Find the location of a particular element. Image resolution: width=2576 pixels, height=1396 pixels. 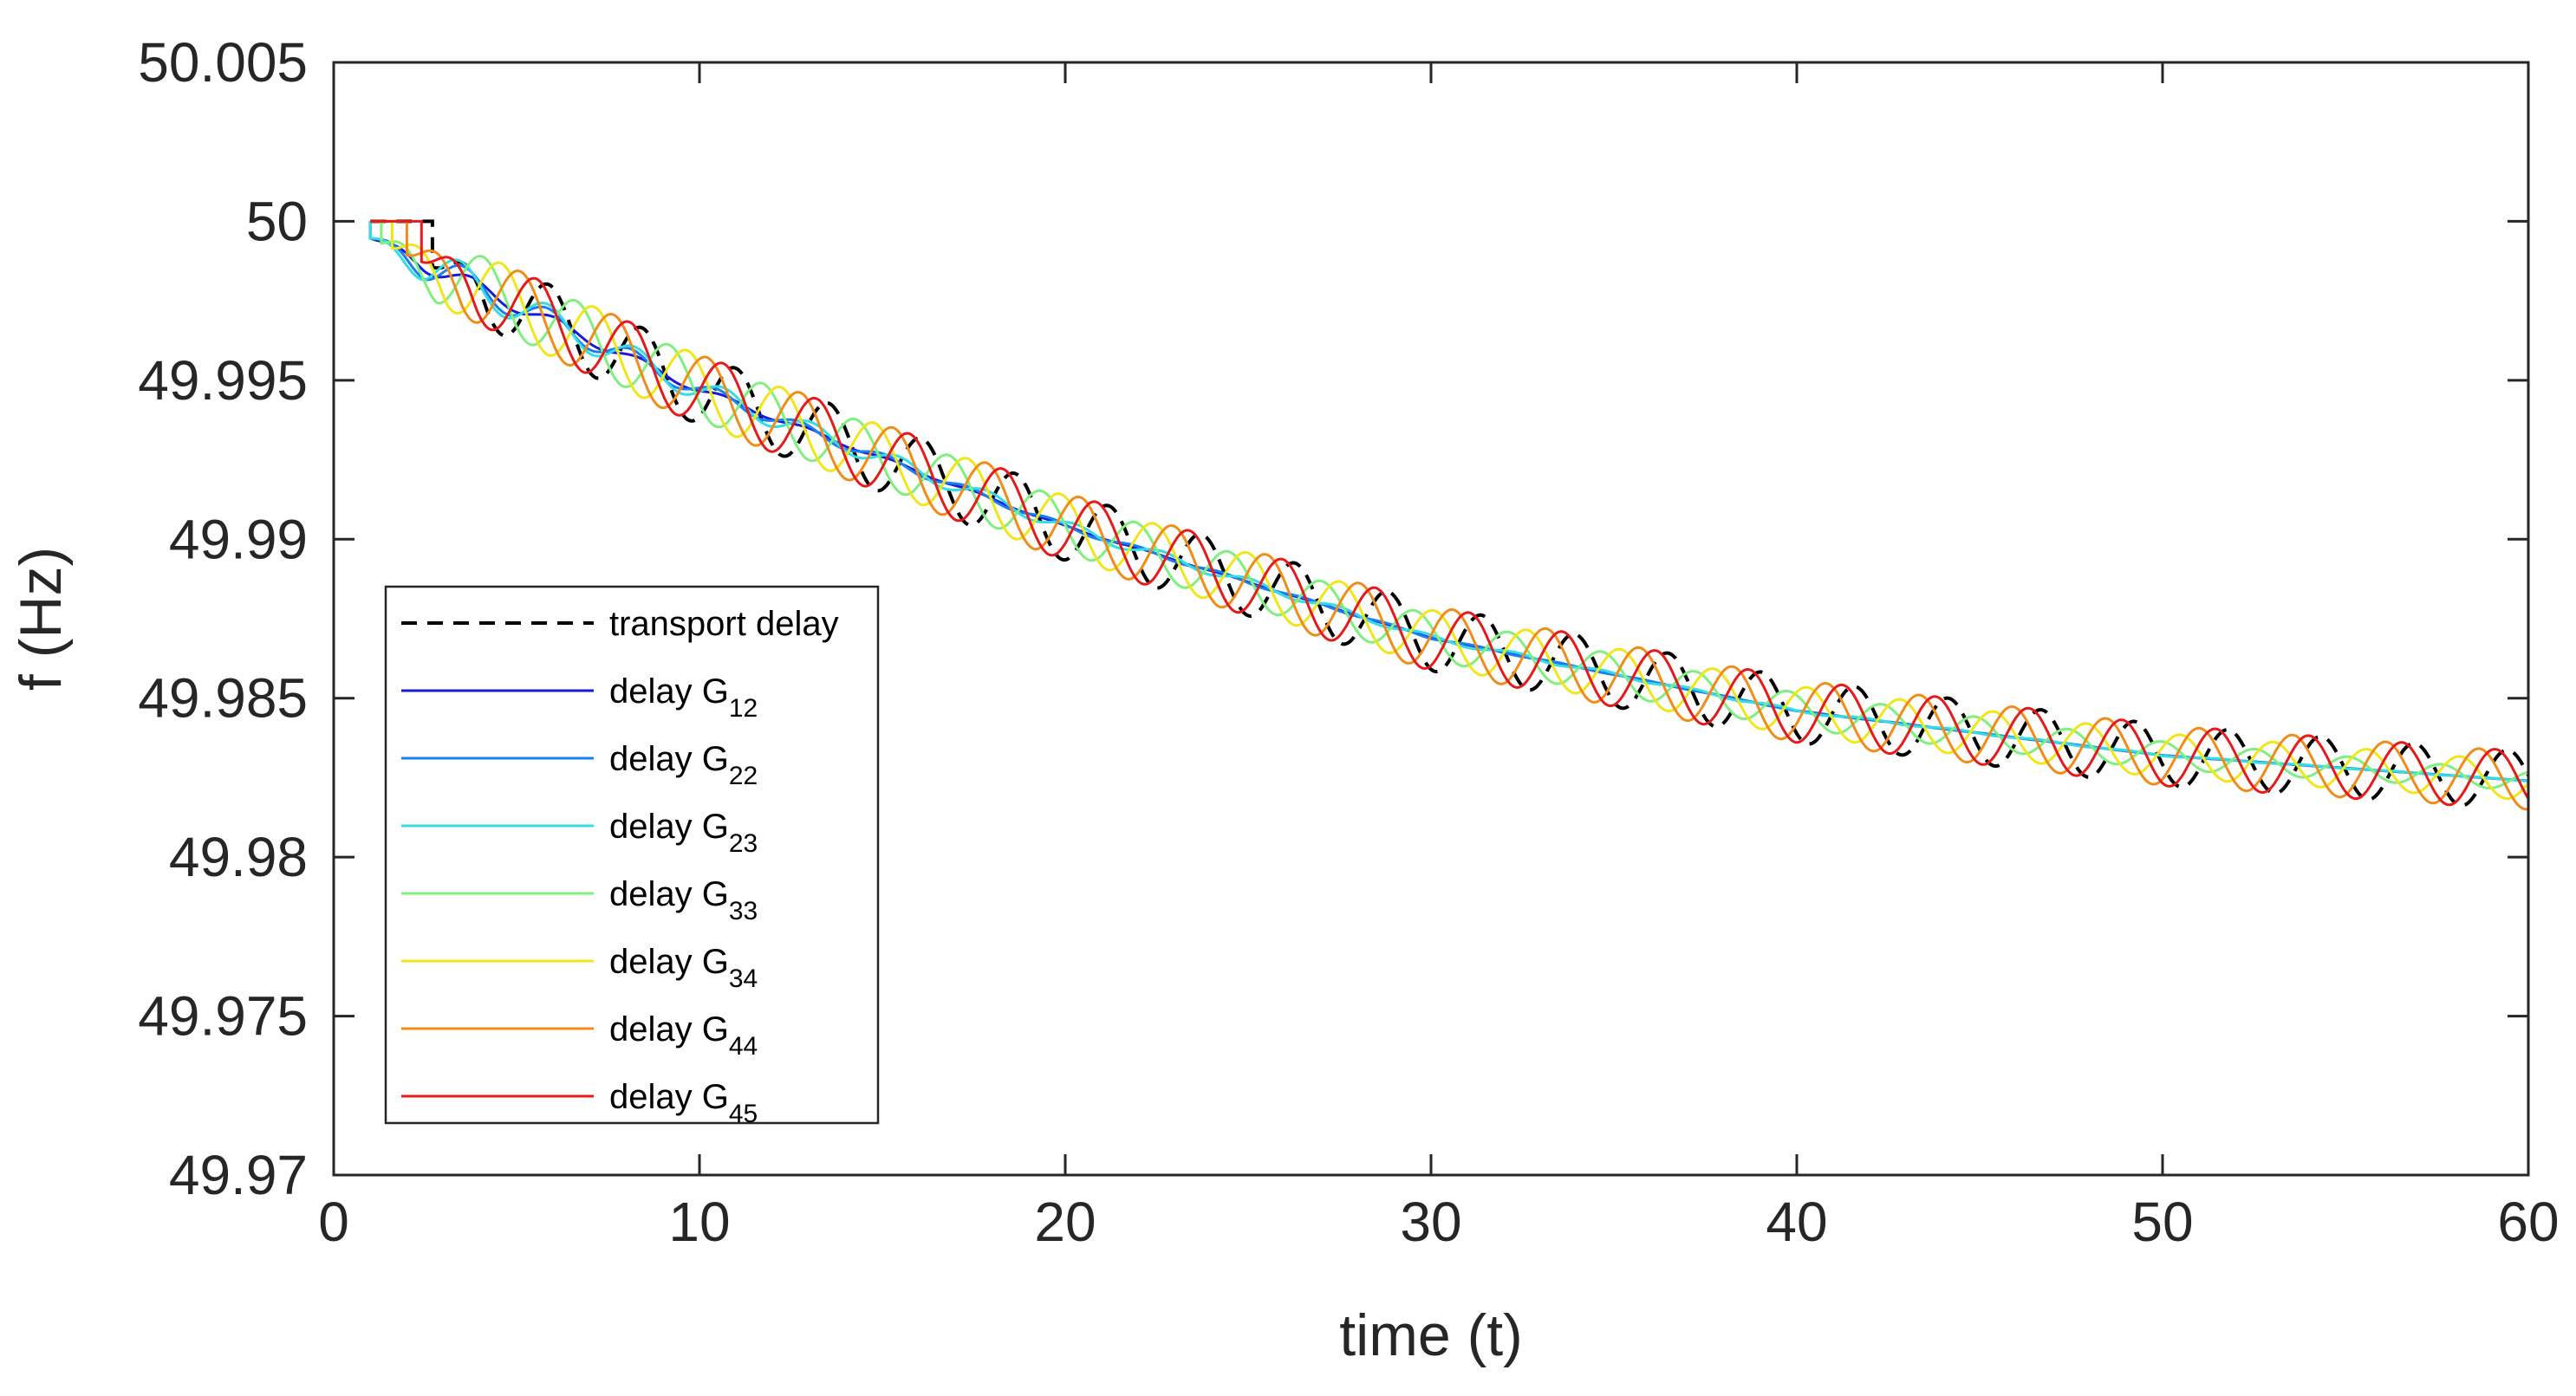

y-tick-label: 49.98 is located at coordinates (238, 857).